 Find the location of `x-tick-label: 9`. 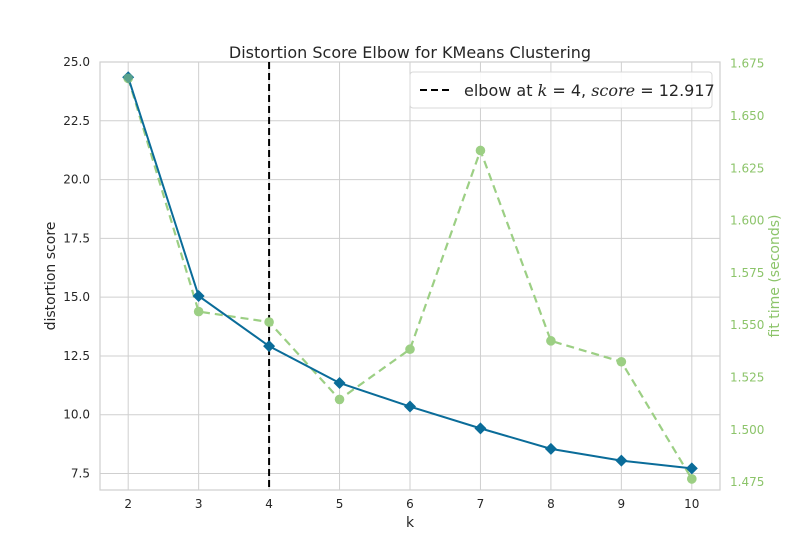

x-tick-label: 9 is located at coordinates (622, 504).